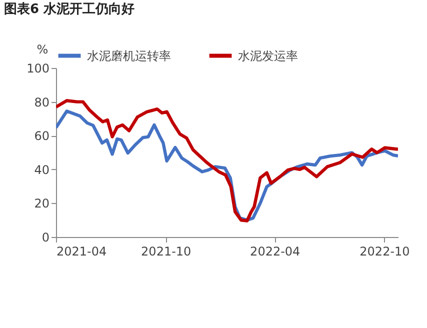  What do you see at coordinates (42, 136) in the screenshot?
I see `y-tick-label: 60` at bounding box center [42, 136].